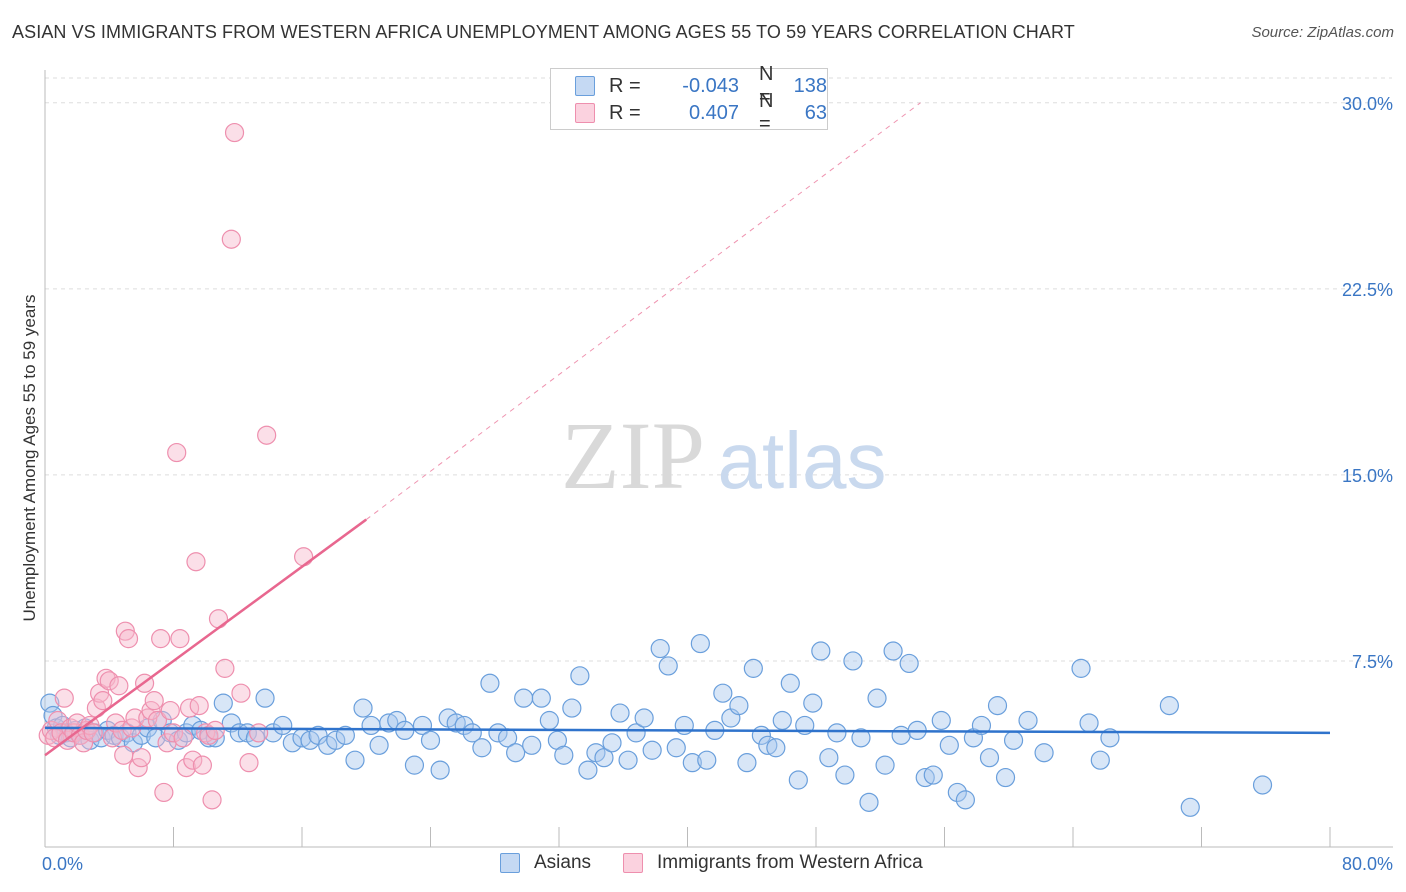 This screenshot has height=892, width=1406. What do you see at coordinates (689, 99) in the screenshot?
I see `correlation-legend: R = -0.043 N = 138 R = 0.407 N = 63` at bounding box center [689, 99].